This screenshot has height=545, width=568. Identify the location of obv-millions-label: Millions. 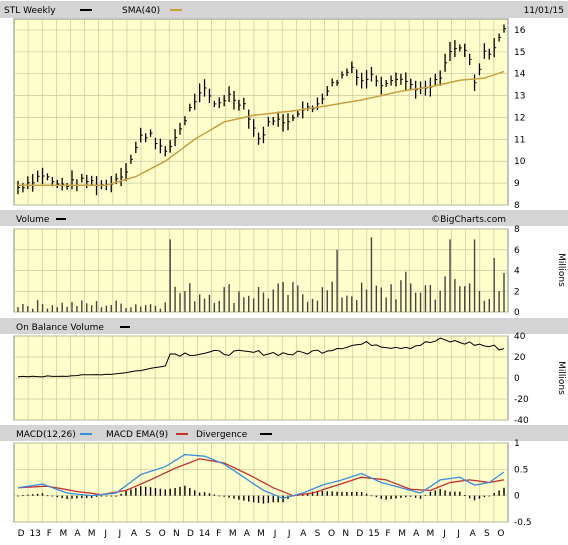
(561, 378).